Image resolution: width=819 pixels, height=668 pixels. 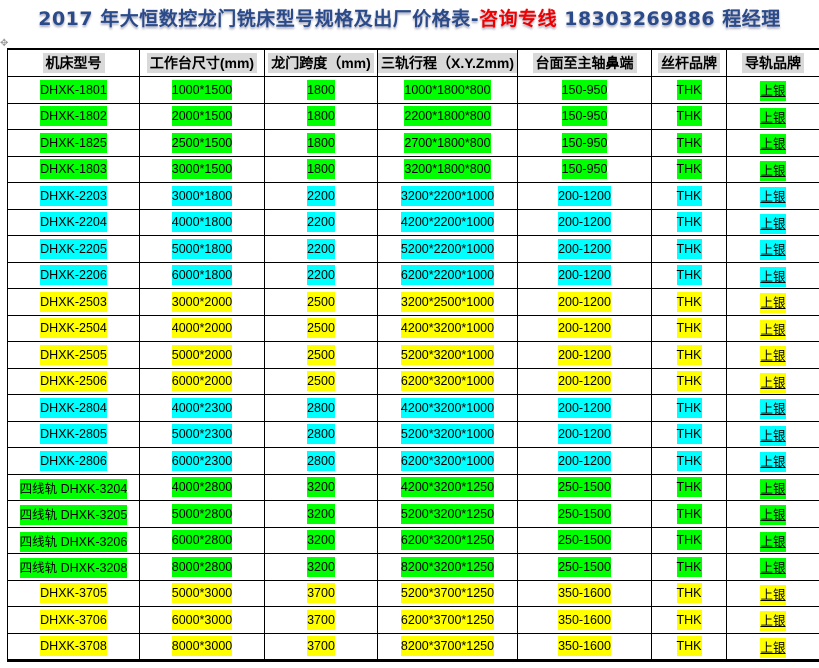 What do you see at coordinates (73, 302) in the screenshot?
I see `cell-model: DHXK-2503` at bounding box center [73, 302].